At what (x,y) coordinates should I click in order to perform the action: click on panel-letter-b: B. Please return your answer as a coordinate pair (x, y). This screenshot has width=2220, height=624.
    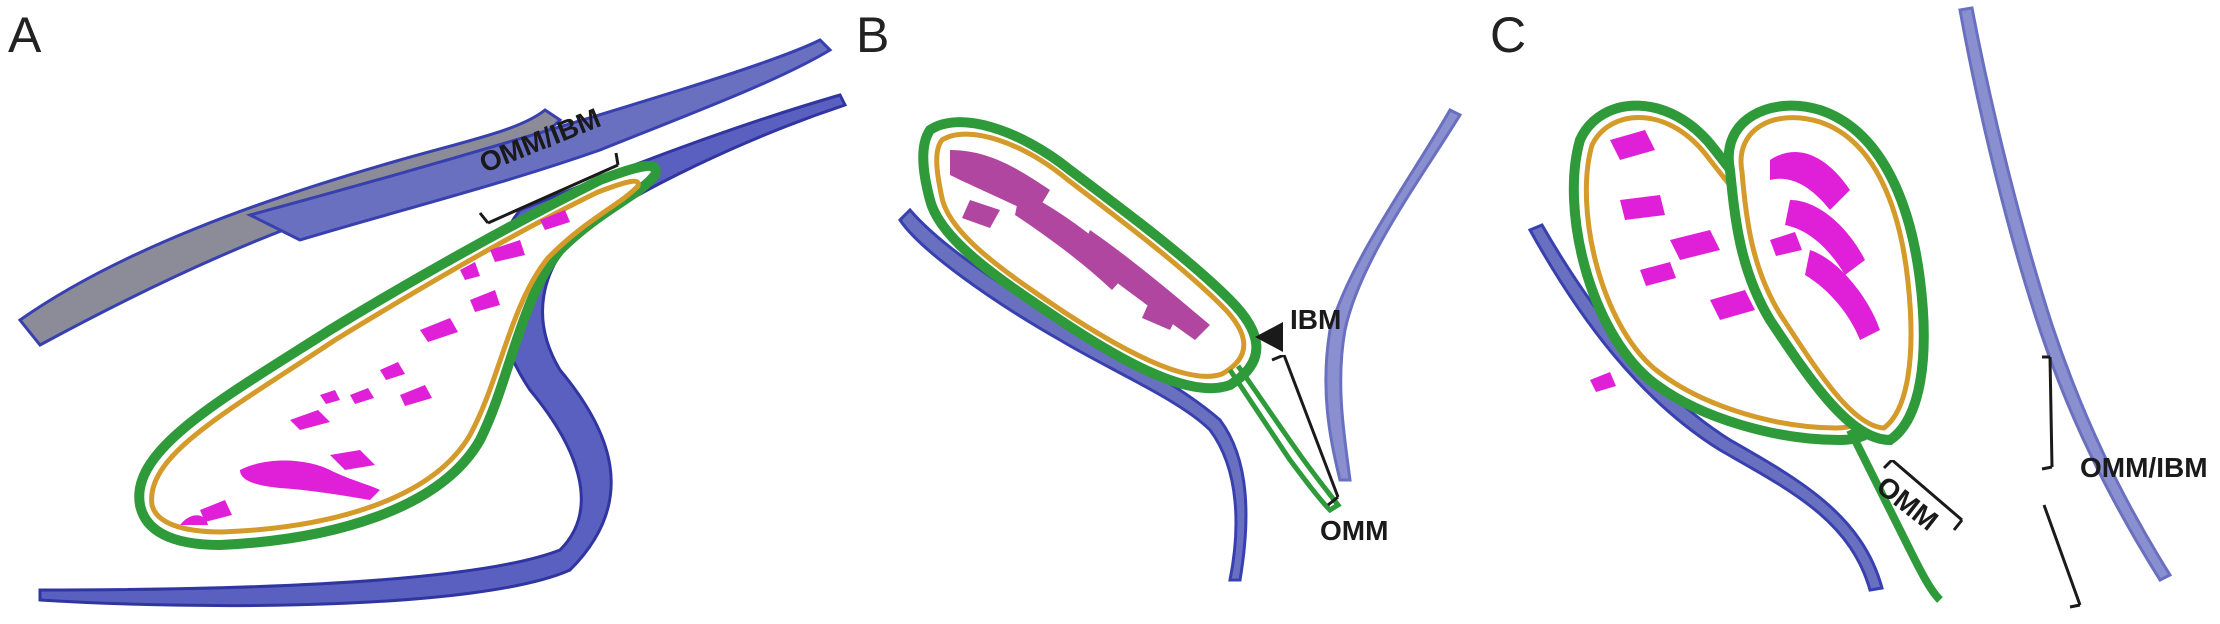
    Looking at the image, I should click on (873, 35).